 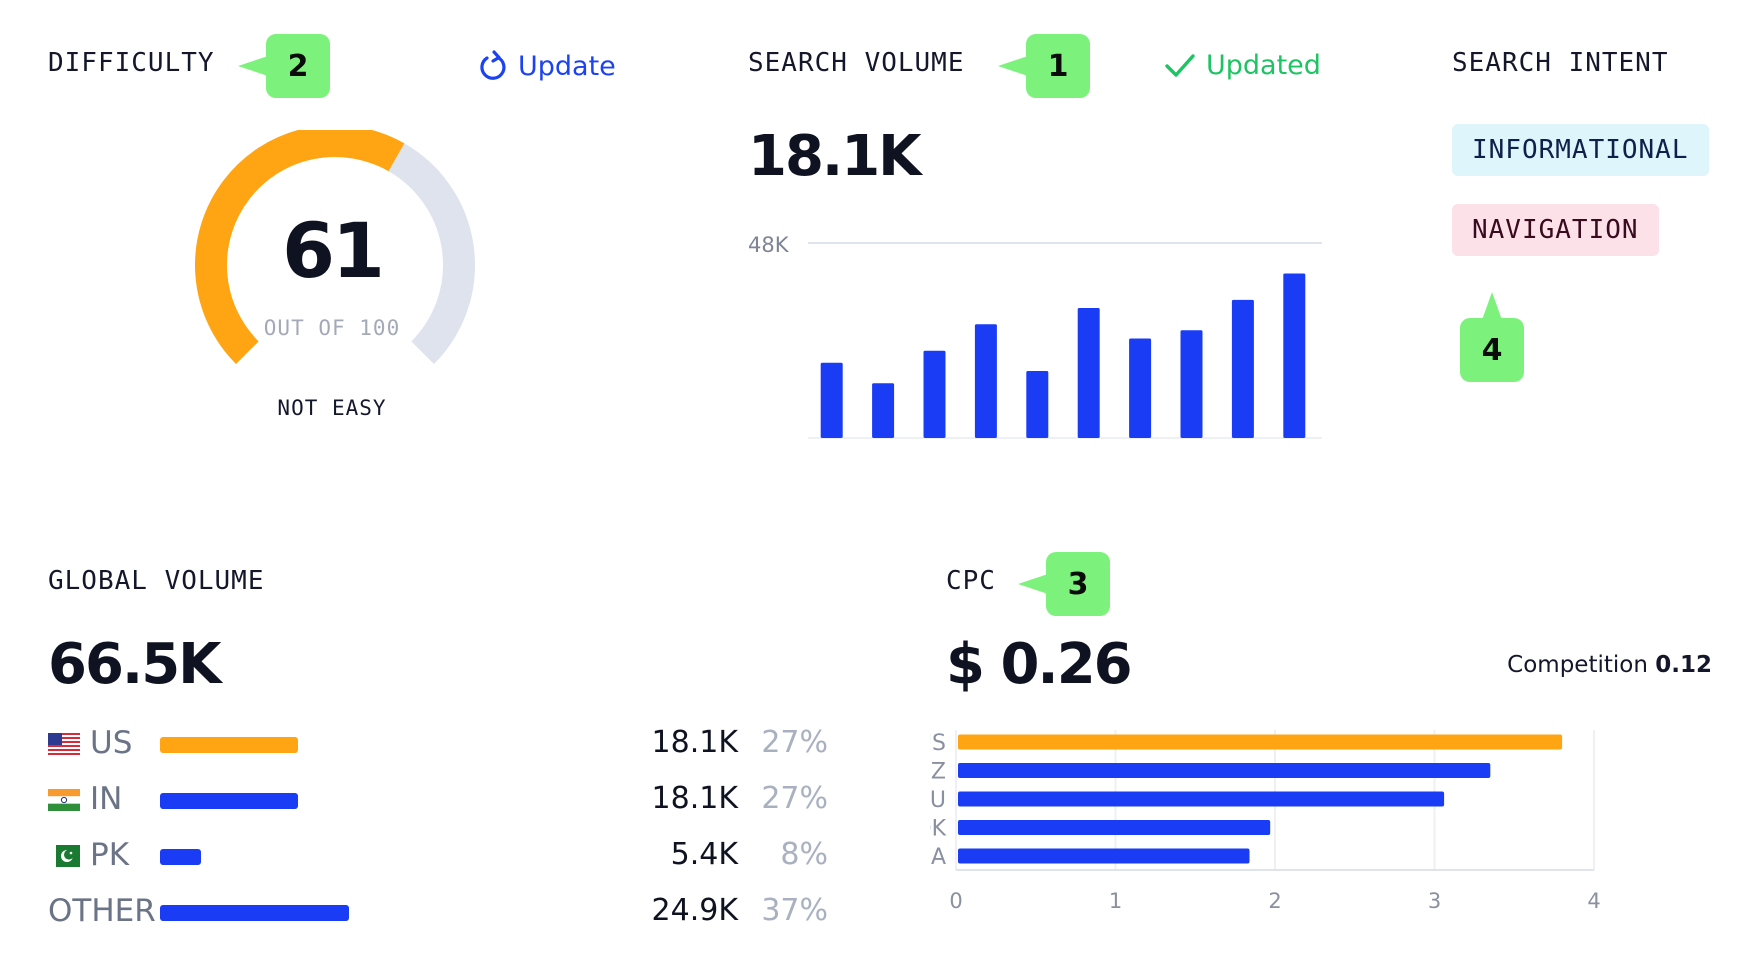 I want to click on cpc-x-tick-label: 2, so click(x=1274, y=901).